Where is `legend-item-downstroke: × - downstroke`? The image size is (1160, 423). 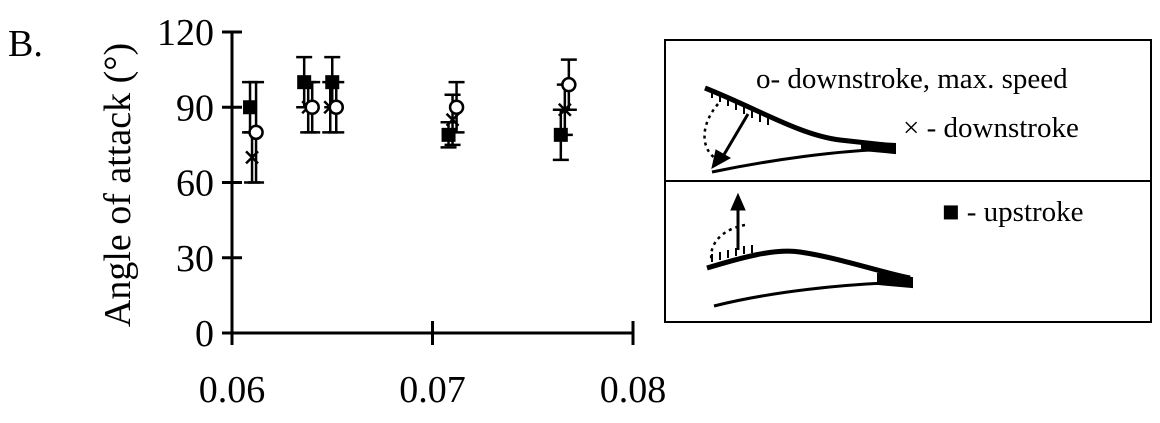 legend-item-downstroke: × - downstroke is located at coordinates (991, 128).